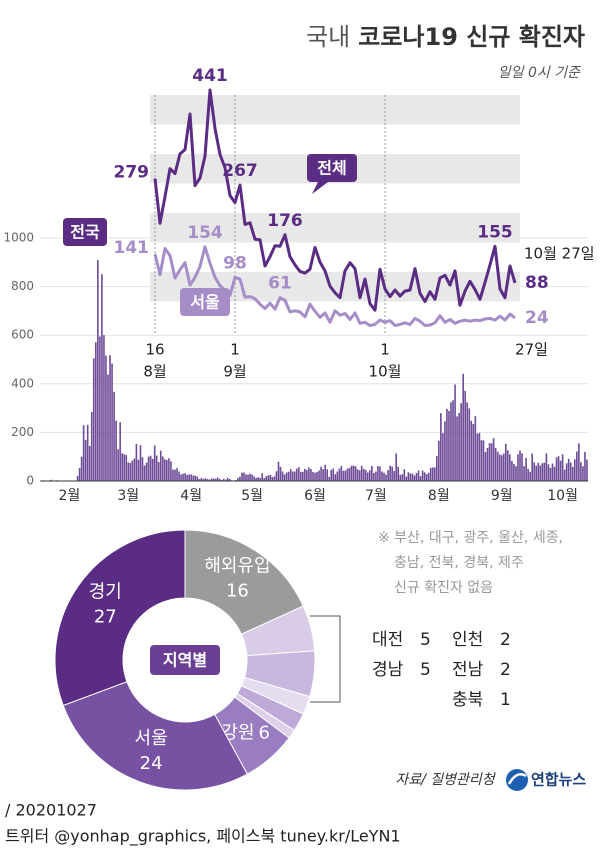 This screenshot has height=864, width=600. What do you see at coordinates (328, 37) in the screenshot?
I see `title-prefix: 국내` at bounding box center [328, 37].